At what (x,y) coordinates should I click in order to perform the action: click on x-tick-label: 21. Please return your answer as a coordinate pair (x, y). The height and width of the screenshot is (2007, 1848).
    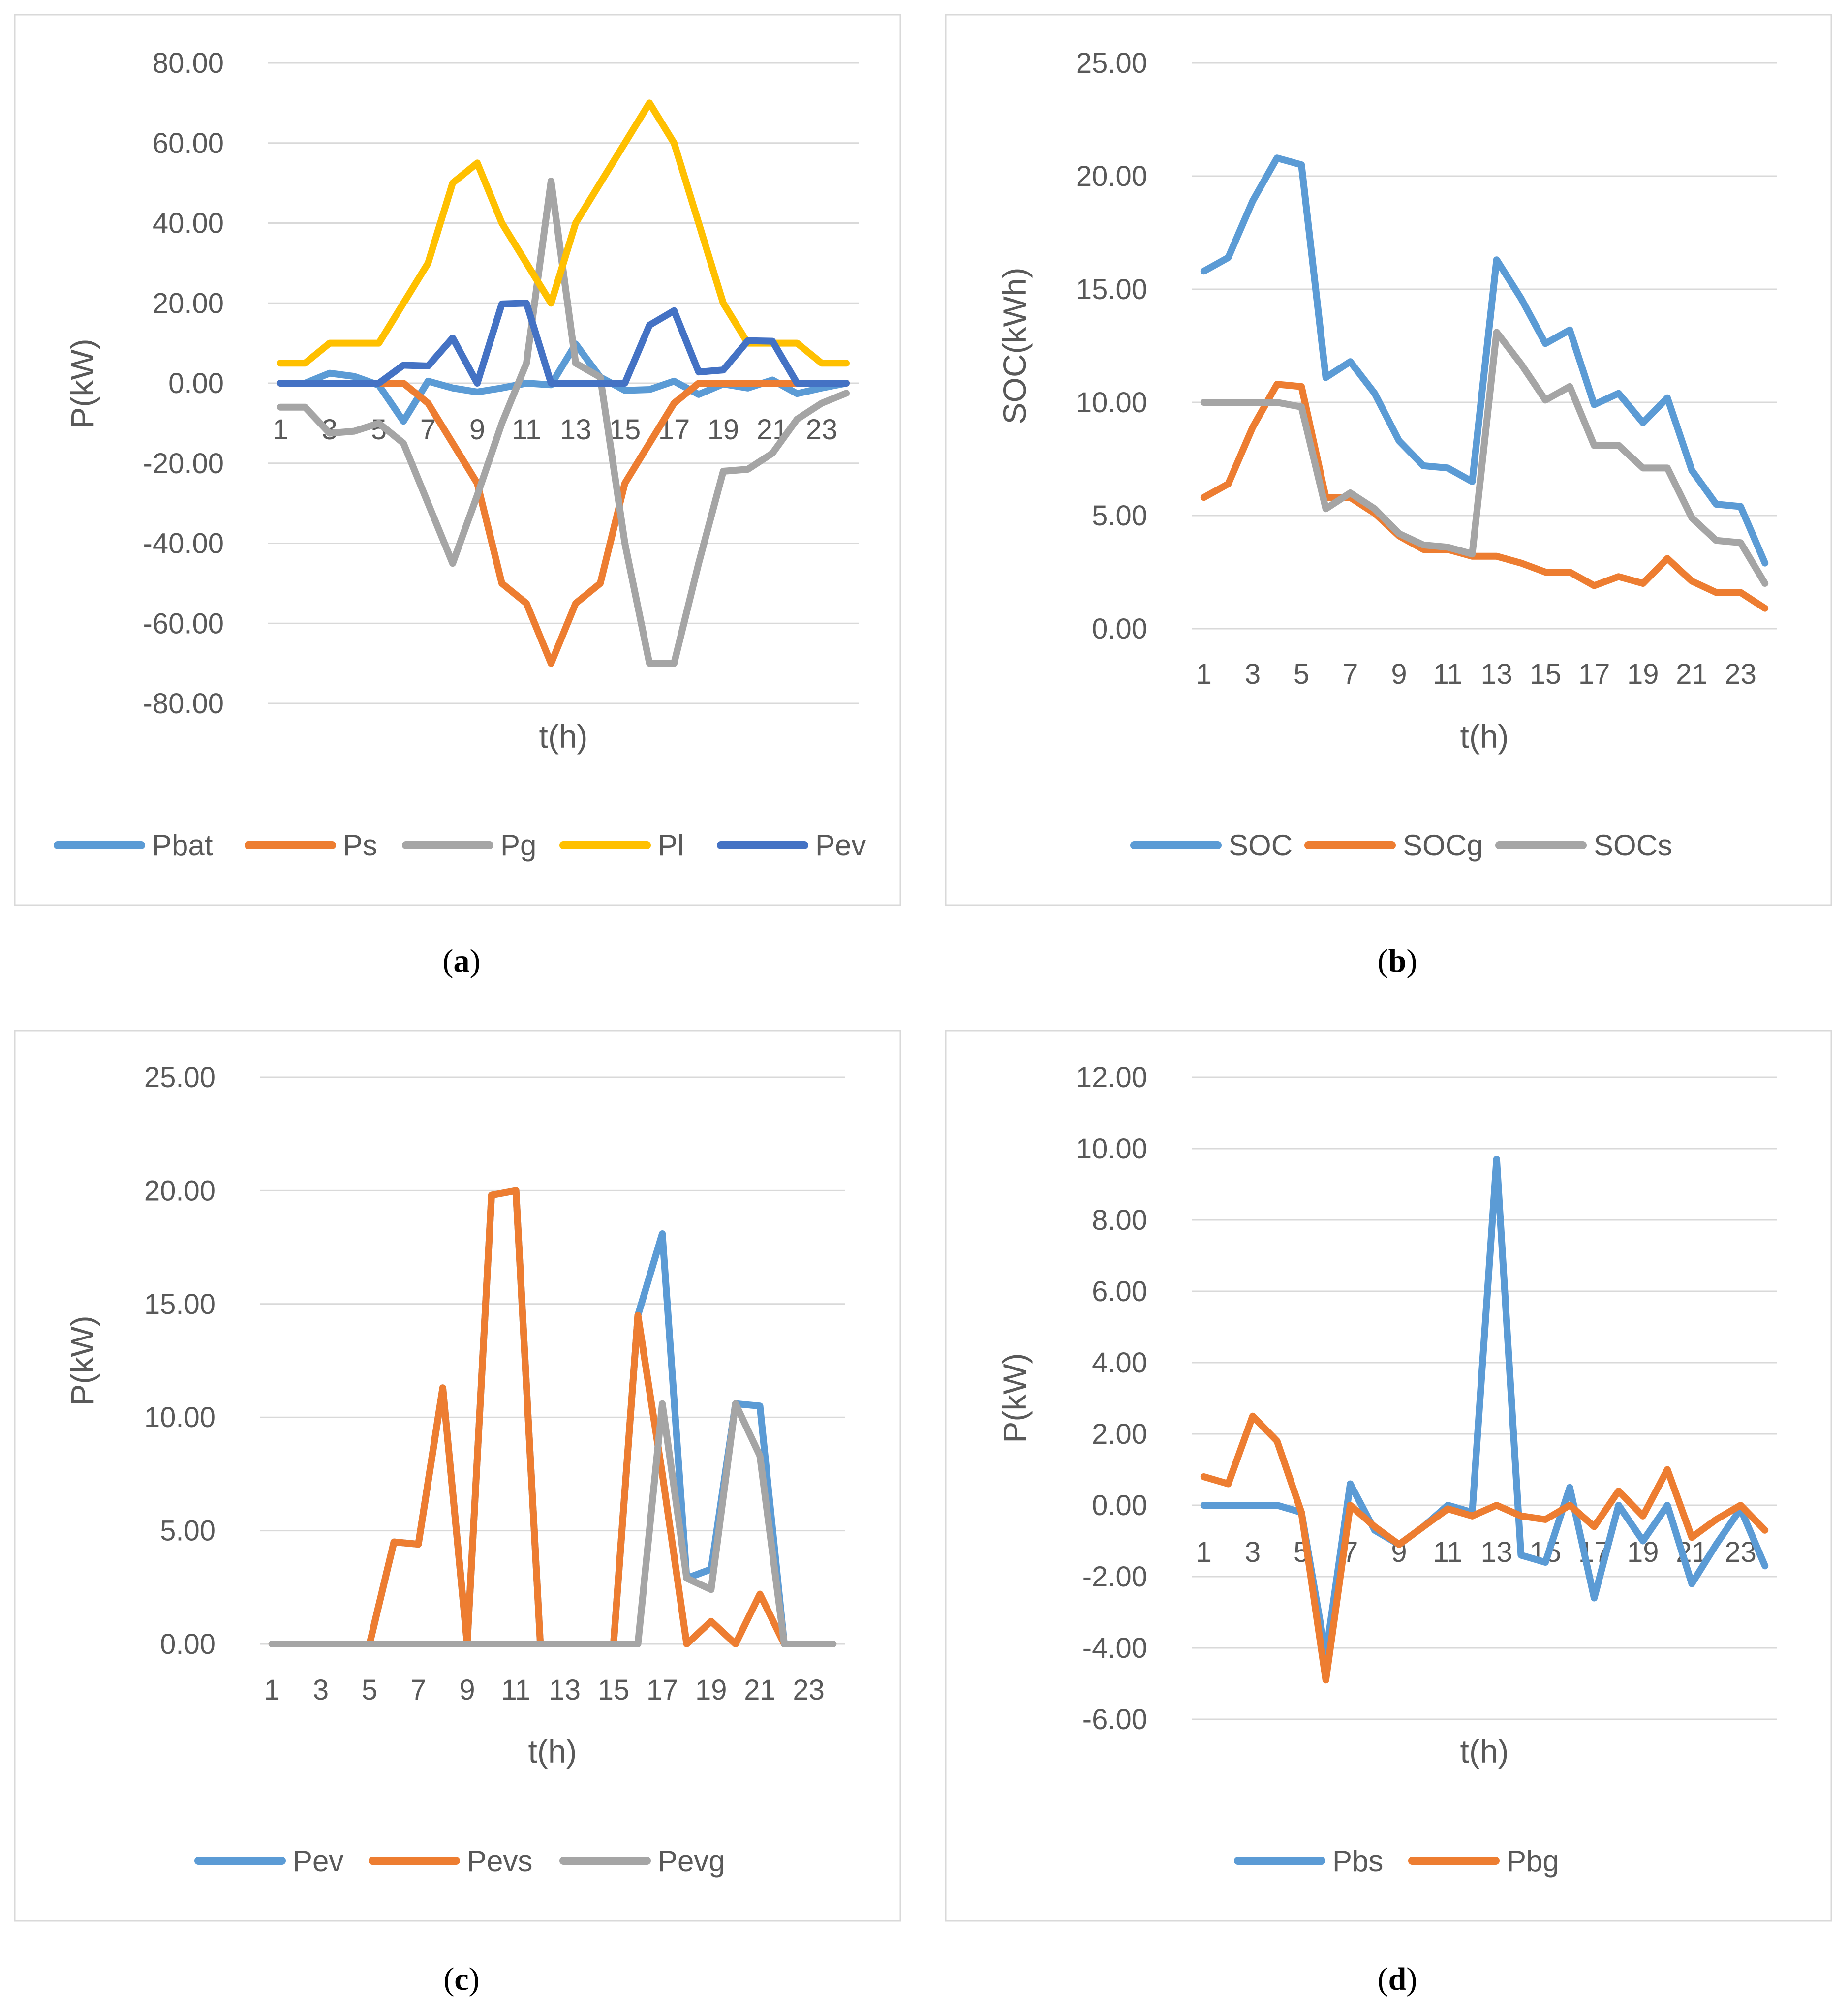
    Looking at the image, I should click on (760, 1690).